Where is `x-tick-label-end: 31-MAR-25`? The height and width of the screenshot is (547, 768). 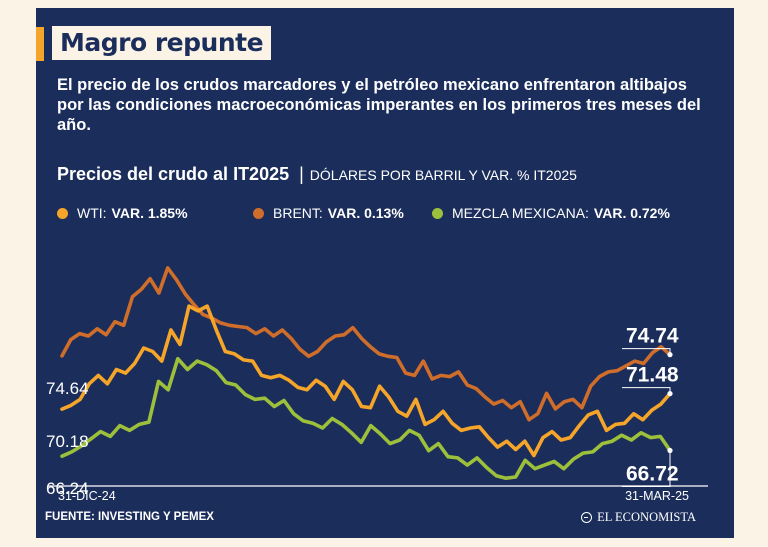
x-tick-label-end: 31-MAR-25 is located at coordinates (657, 496).